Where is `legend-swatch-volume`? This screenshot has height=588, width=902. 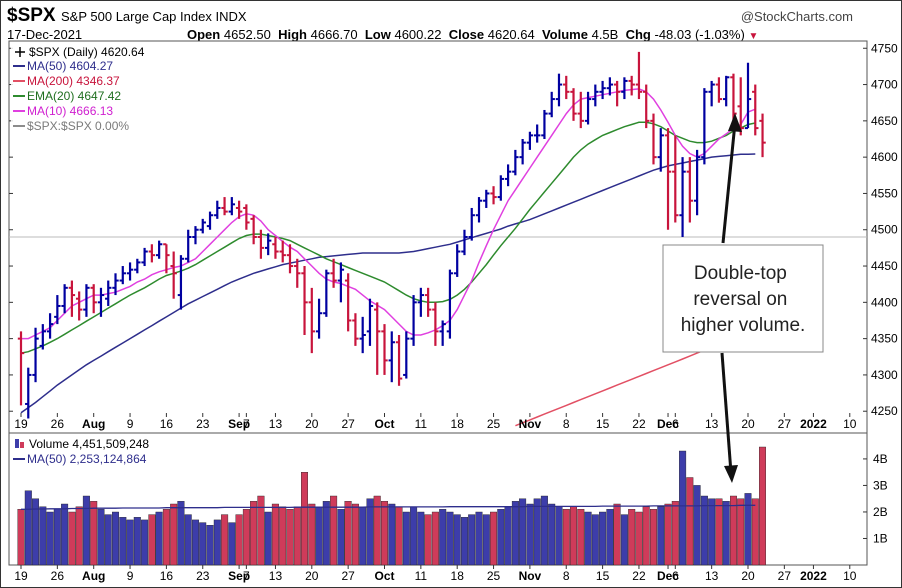
legend-swatch-volume is located at coordinates (17, 443).